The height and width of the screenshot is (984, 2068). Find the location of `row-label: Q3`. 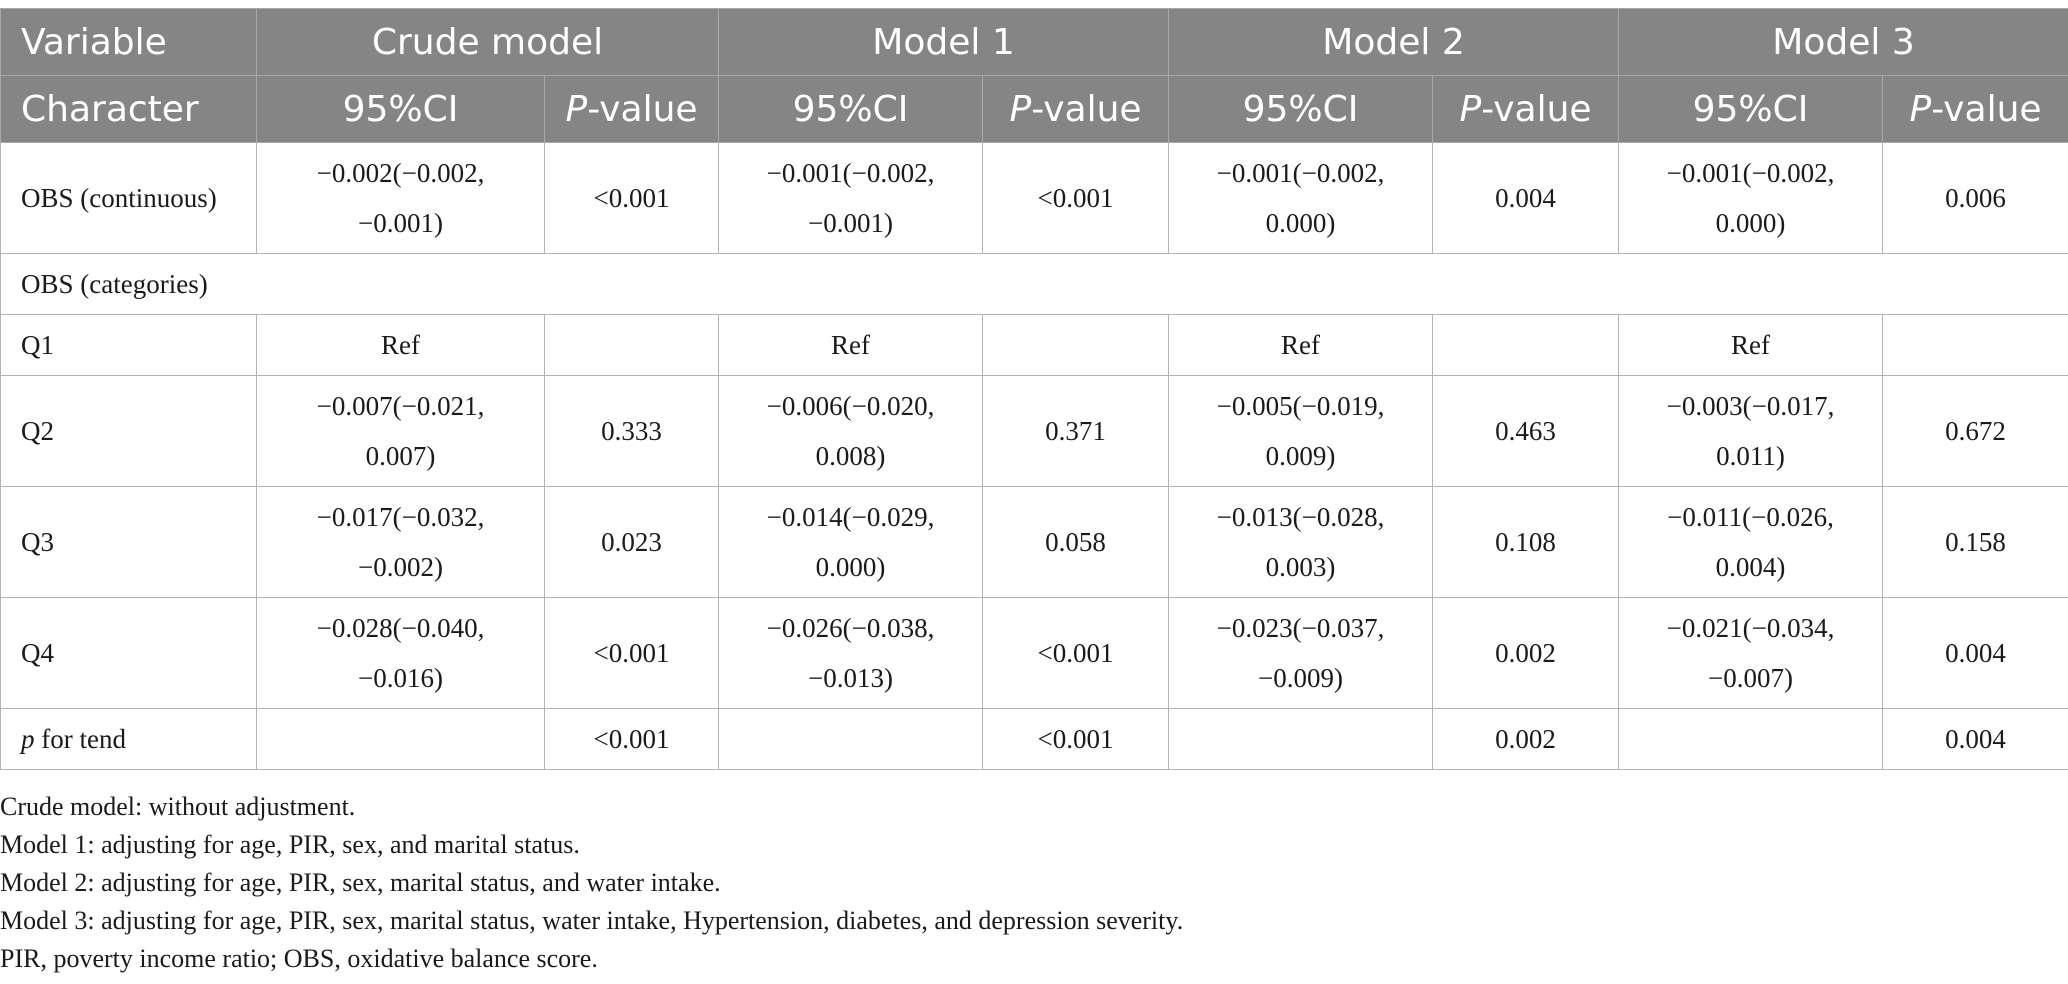

row-label: Q3 is located at coordinates (128, 542).